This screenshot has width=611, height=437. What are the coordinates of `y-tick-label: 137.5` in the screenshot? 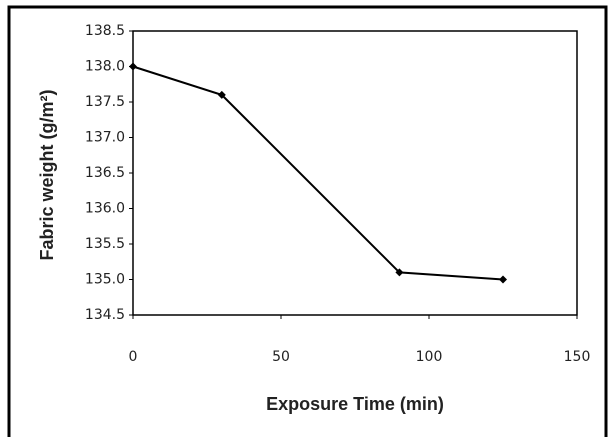 It's located at (105, 102).